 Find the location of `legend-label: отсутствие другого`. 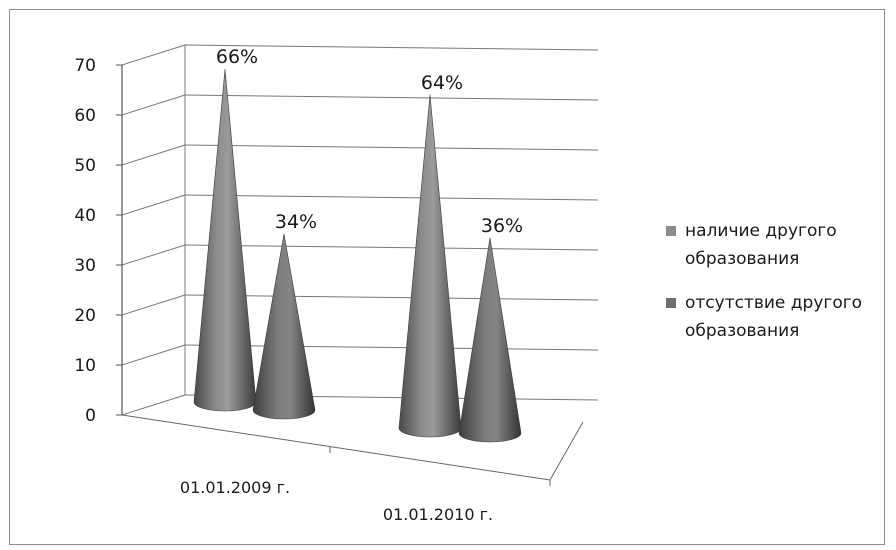

legend-label: отсутствие другого is located at coordinates (773, 303).